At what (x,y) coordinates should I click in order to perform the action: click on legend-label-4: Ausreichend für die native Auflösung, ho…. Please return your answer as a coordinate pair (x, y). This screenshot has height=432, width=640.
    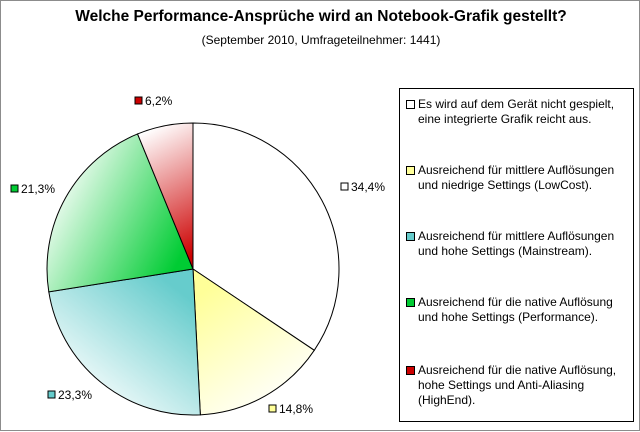
    Looking at the image, I should click on (517, 385).